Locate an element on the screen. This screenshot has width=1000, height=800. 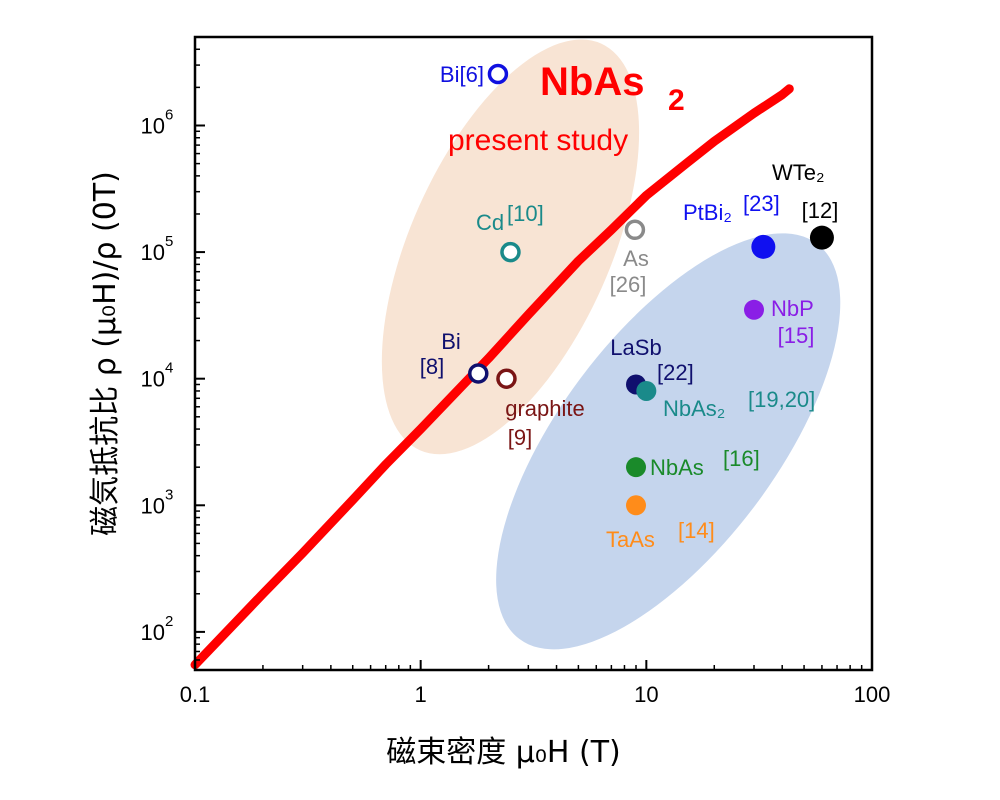
label-nbas2-point: NbAs₂ is located at coordinates (694, 408).